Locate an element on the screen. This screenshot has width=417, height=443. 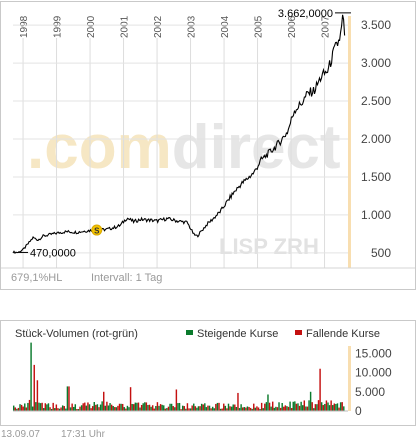
interval-stat: Intervall: 1 Tag is located at coordinates (126, 278).